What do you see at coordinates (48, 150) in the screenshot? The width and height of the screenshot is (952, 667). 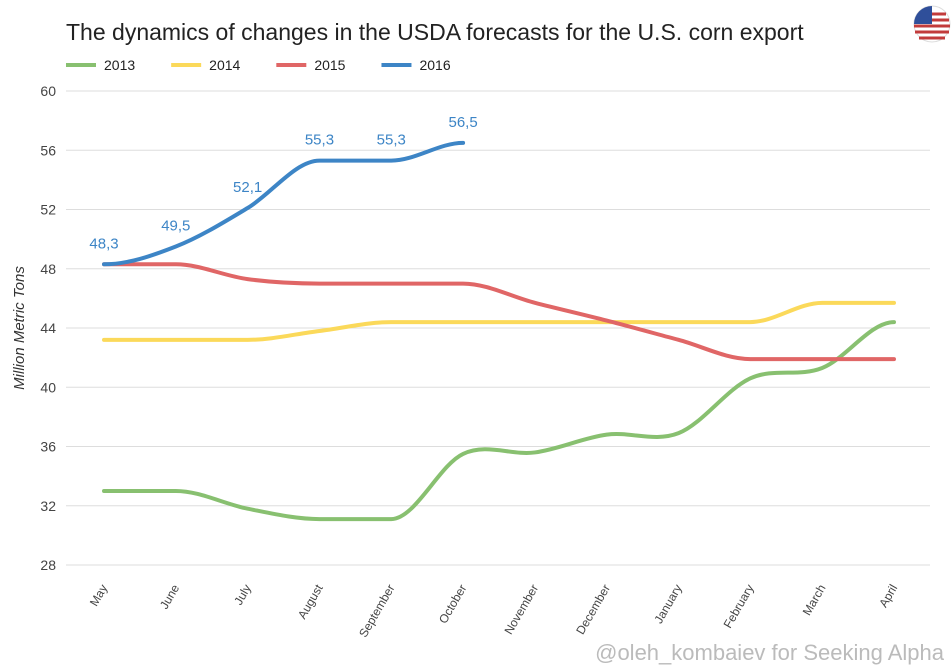 I see `y-tick-label: 56` at bounding box center [48, 150].